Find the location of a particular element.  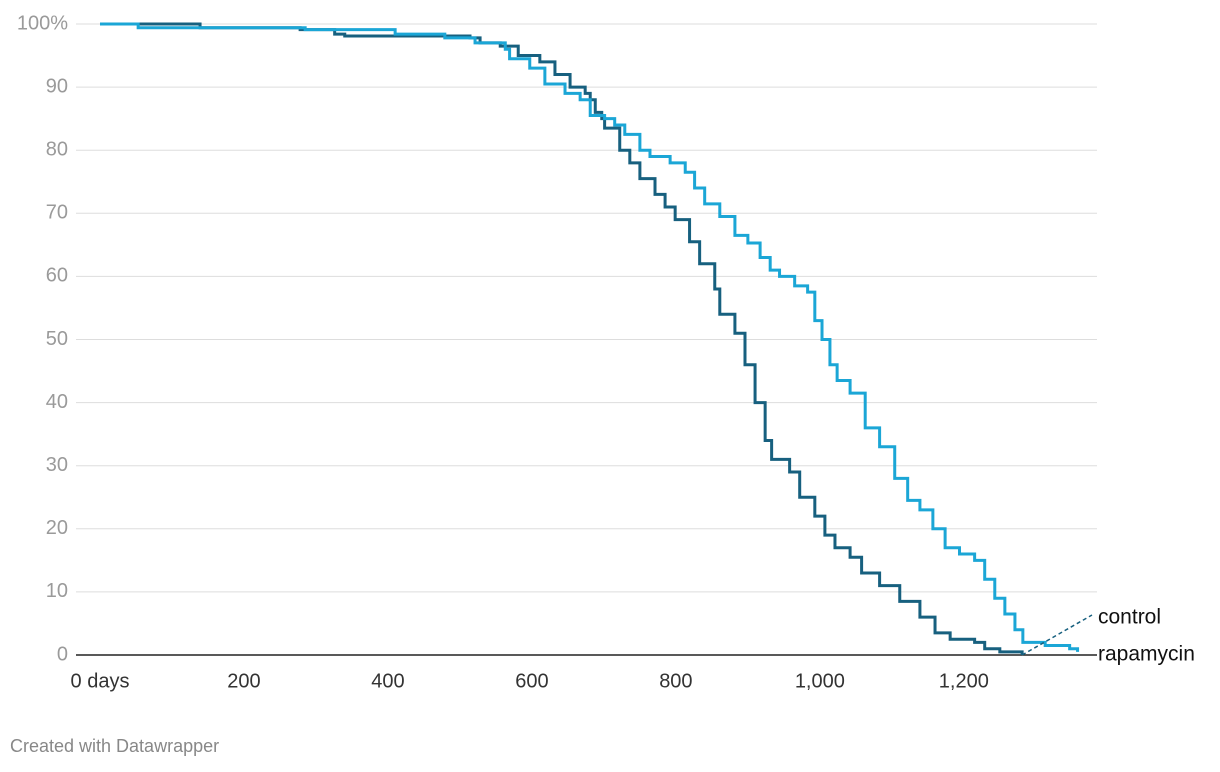

x-tick-label: 1,200 is located at coordinates (964, 681).